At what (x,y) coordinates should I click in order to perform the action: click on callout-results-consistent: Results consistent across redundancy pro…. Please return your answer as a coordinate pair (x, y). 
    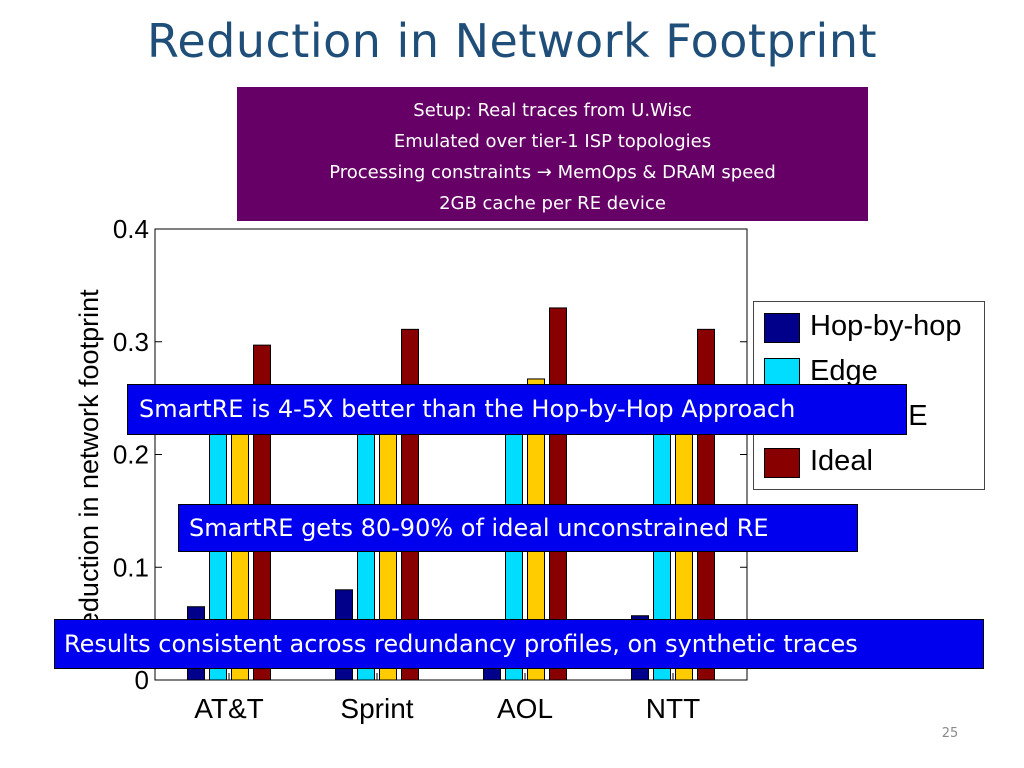
    Looking at the image, I should click on (519, 644).